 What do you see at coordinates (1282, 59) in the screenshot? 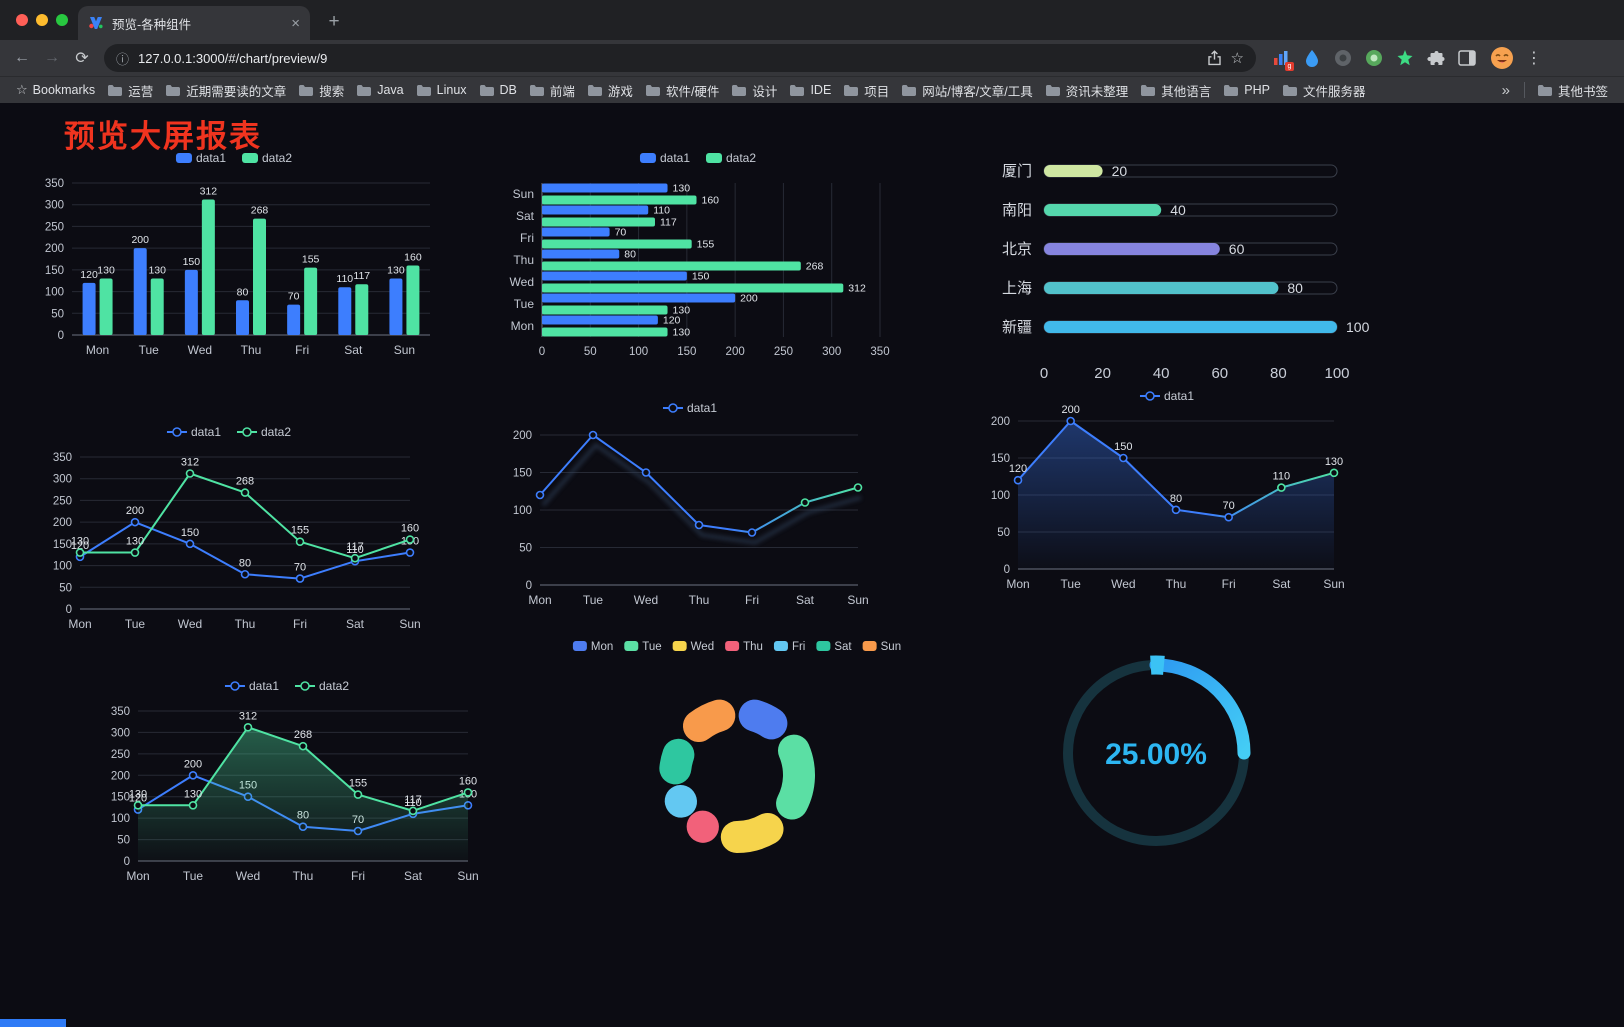
I see `stats-extension-icon: g` at bounding box center [1282, 59].